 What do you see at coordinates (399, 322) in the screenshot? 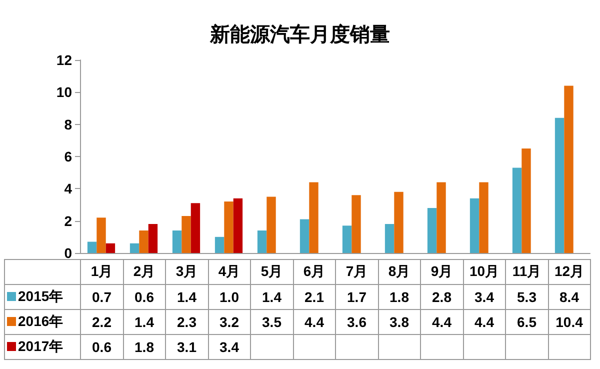
I see `data-label: 3.8` at bounding box center [399, 322].